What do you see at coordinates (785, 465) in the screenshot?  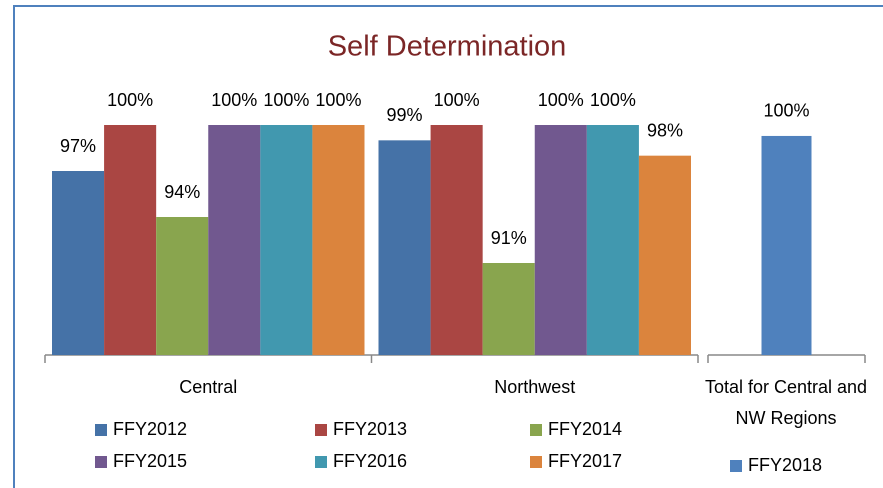 I see `legend-label: FFY2018` at bounding box center [785, 465].